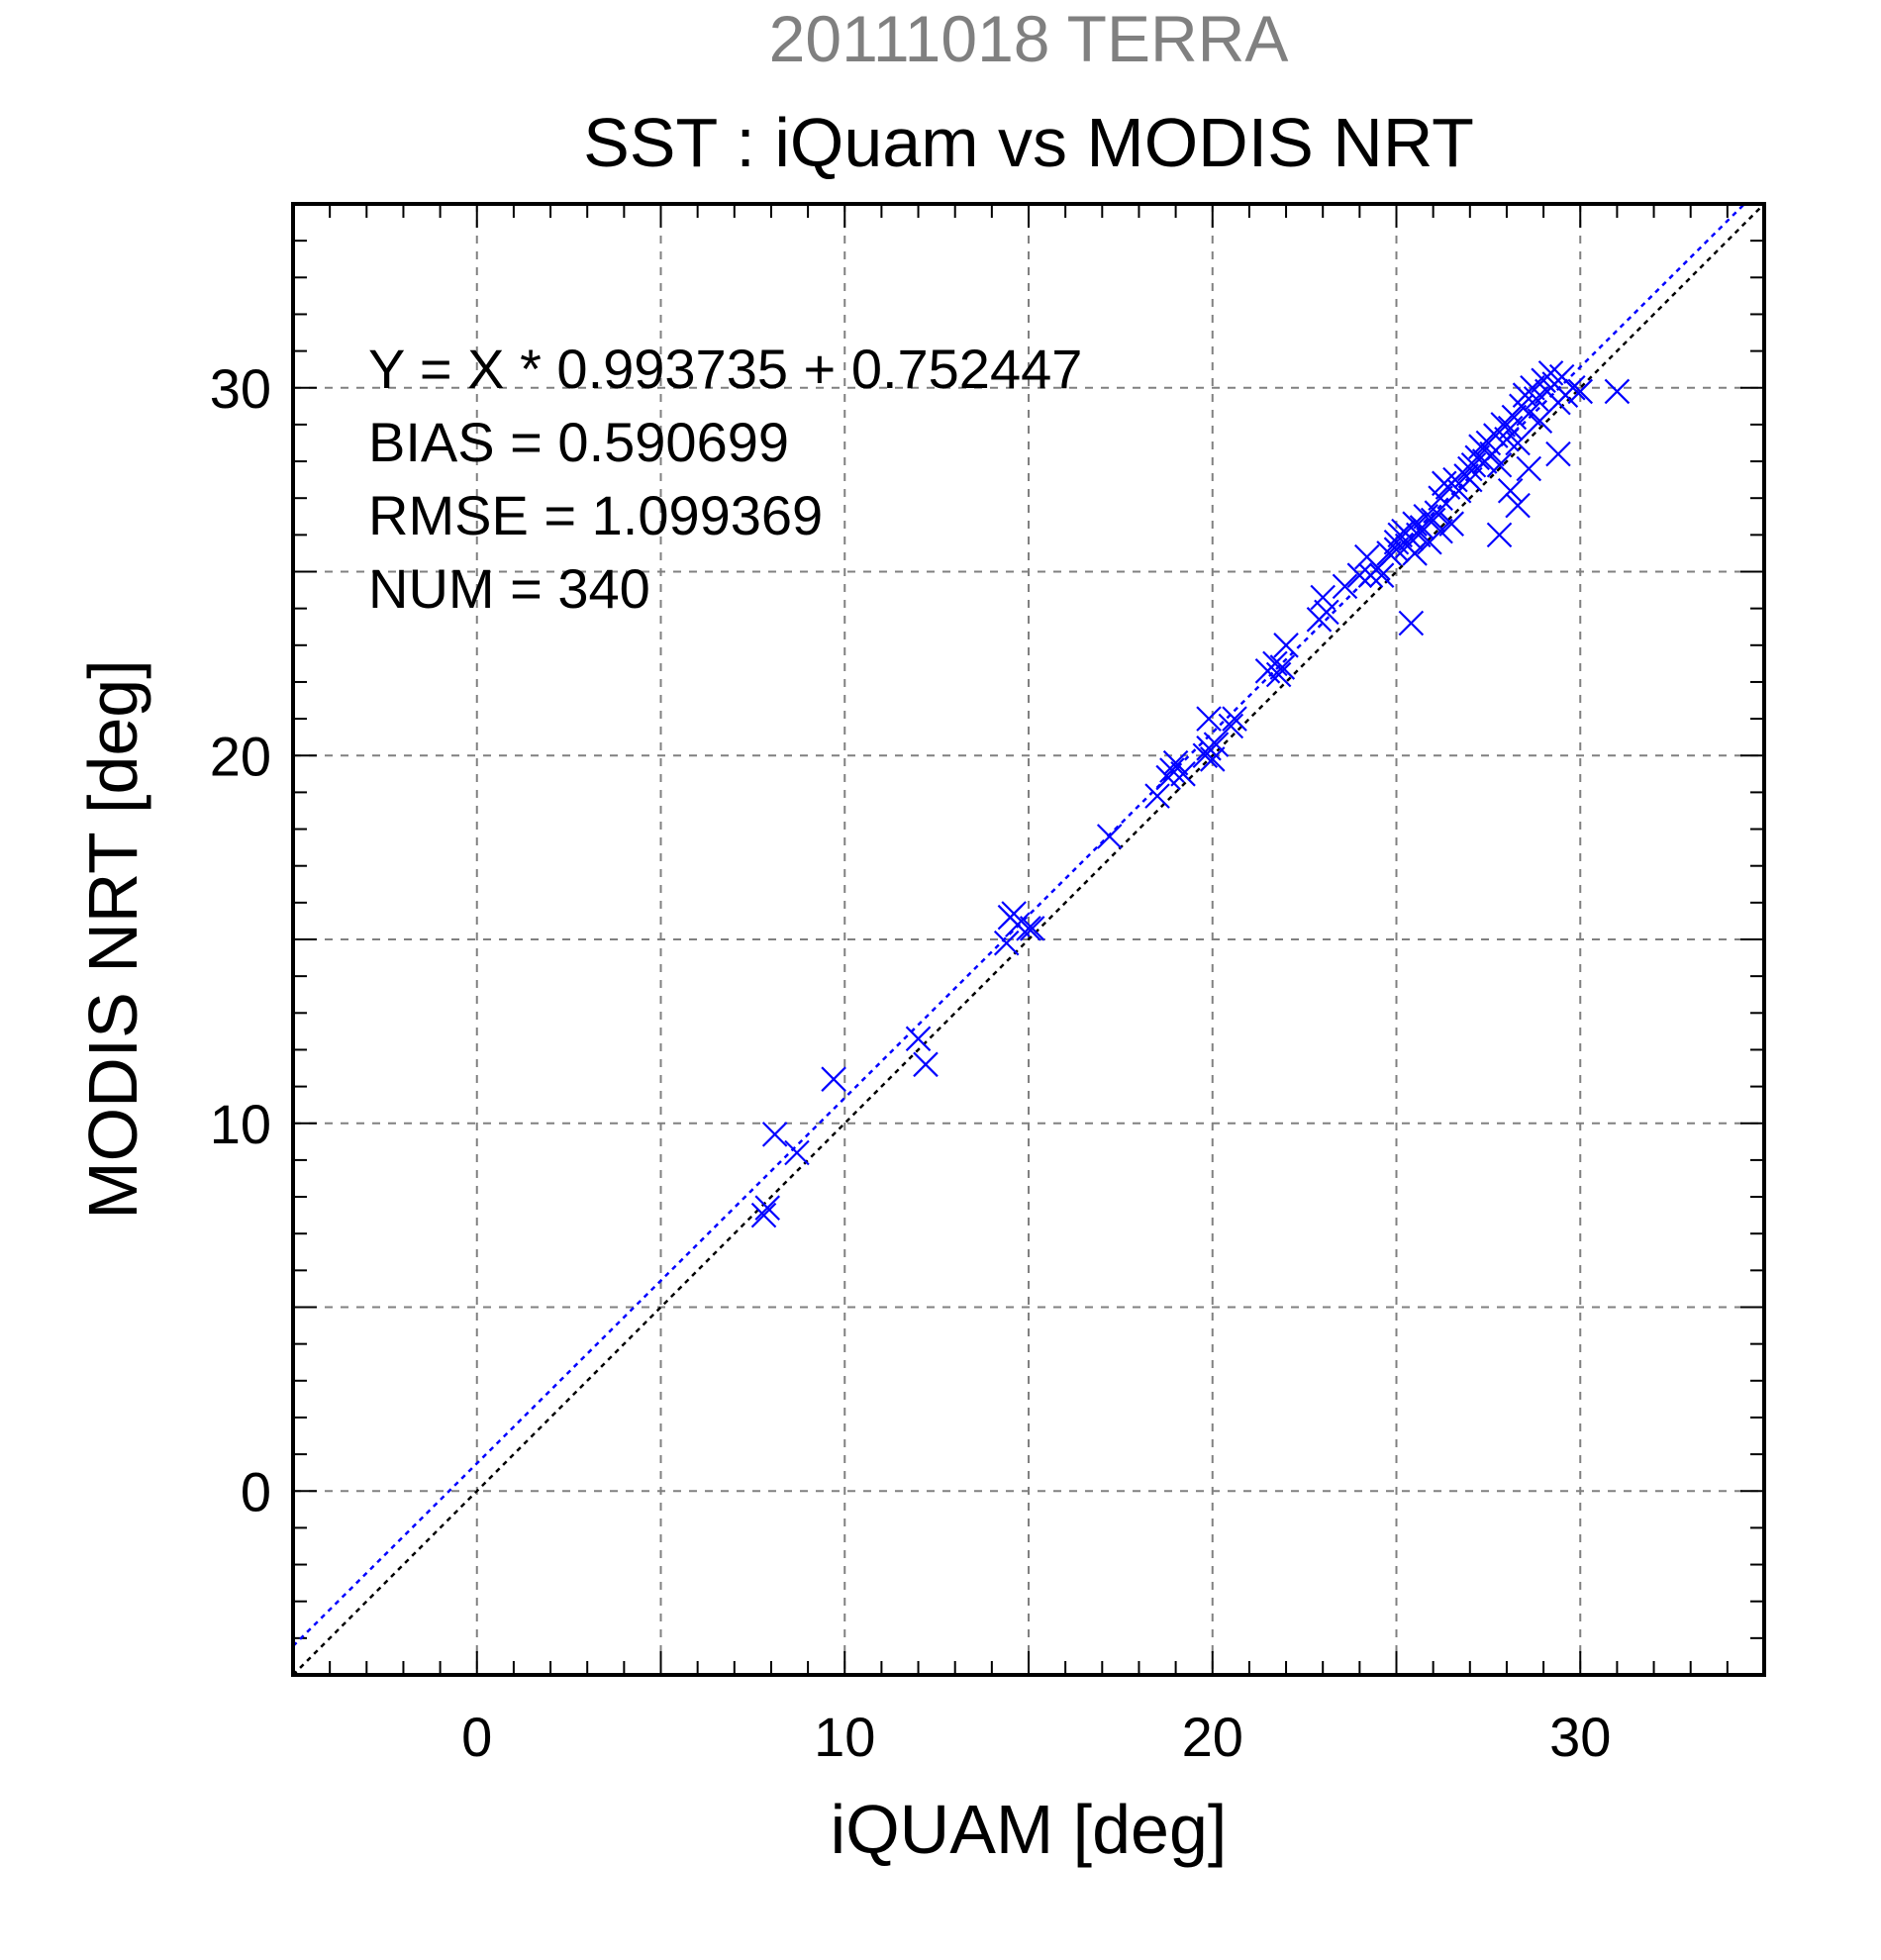  Describe the element at coordinates (1030, 1829) in the screenshot. I see `x-axis-label: iQUAM [deg]` at that location.